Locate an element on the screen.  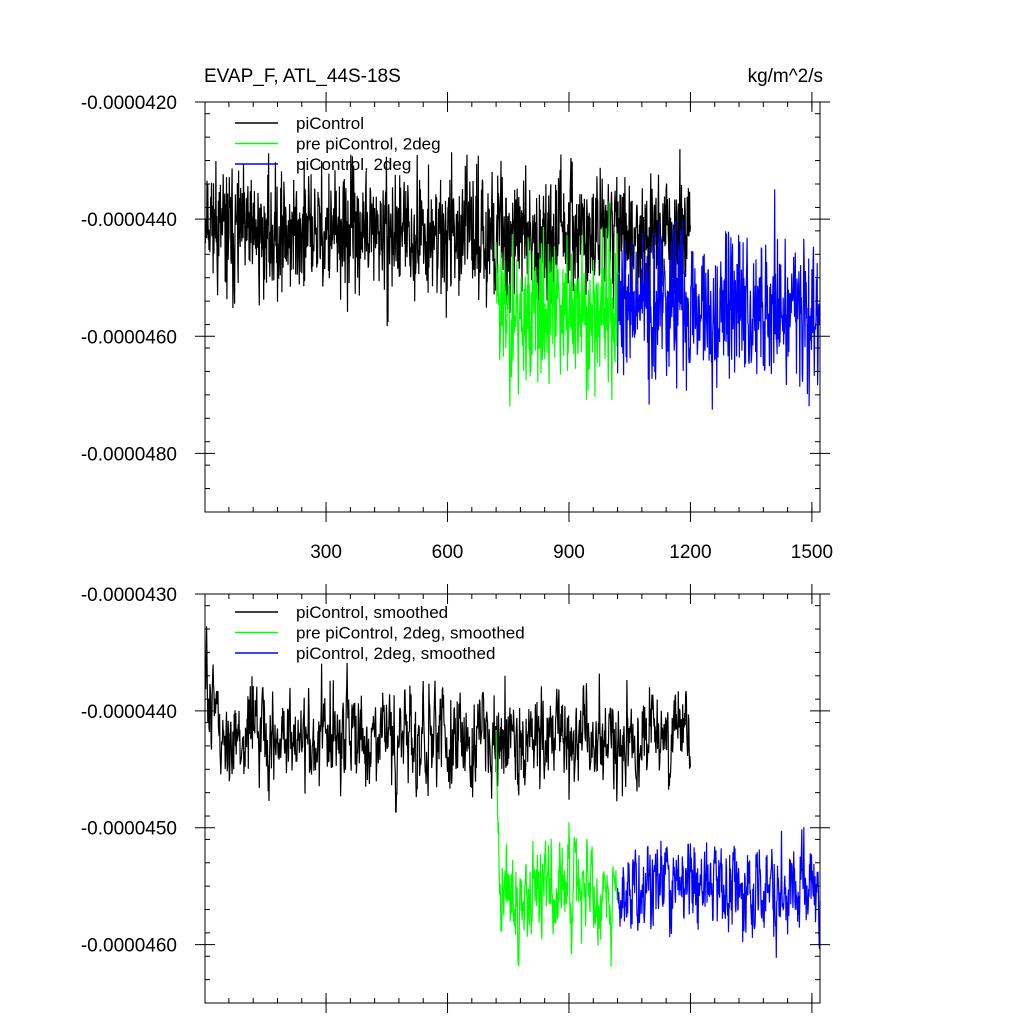
legend-label-0: piControl, smoothed is located at coordinates (372, 612).